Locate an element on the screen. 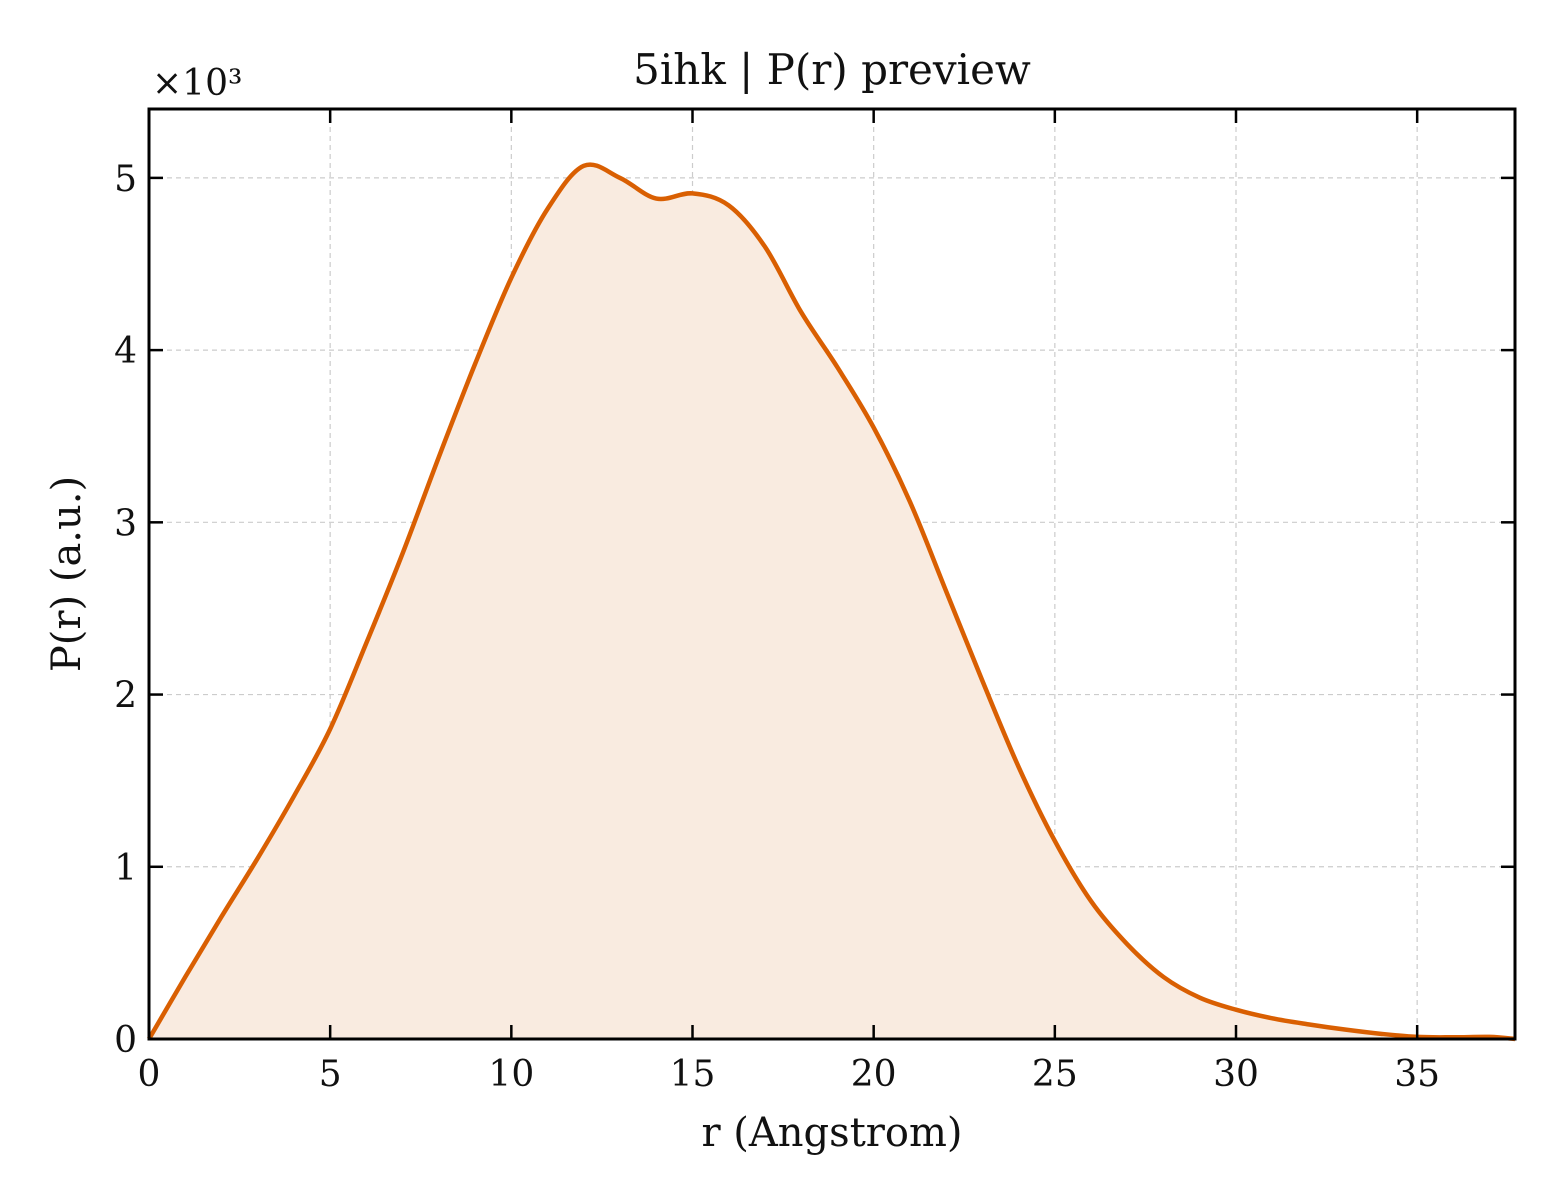  x-tick-label: 5 is located at coordinates (330, 1074).